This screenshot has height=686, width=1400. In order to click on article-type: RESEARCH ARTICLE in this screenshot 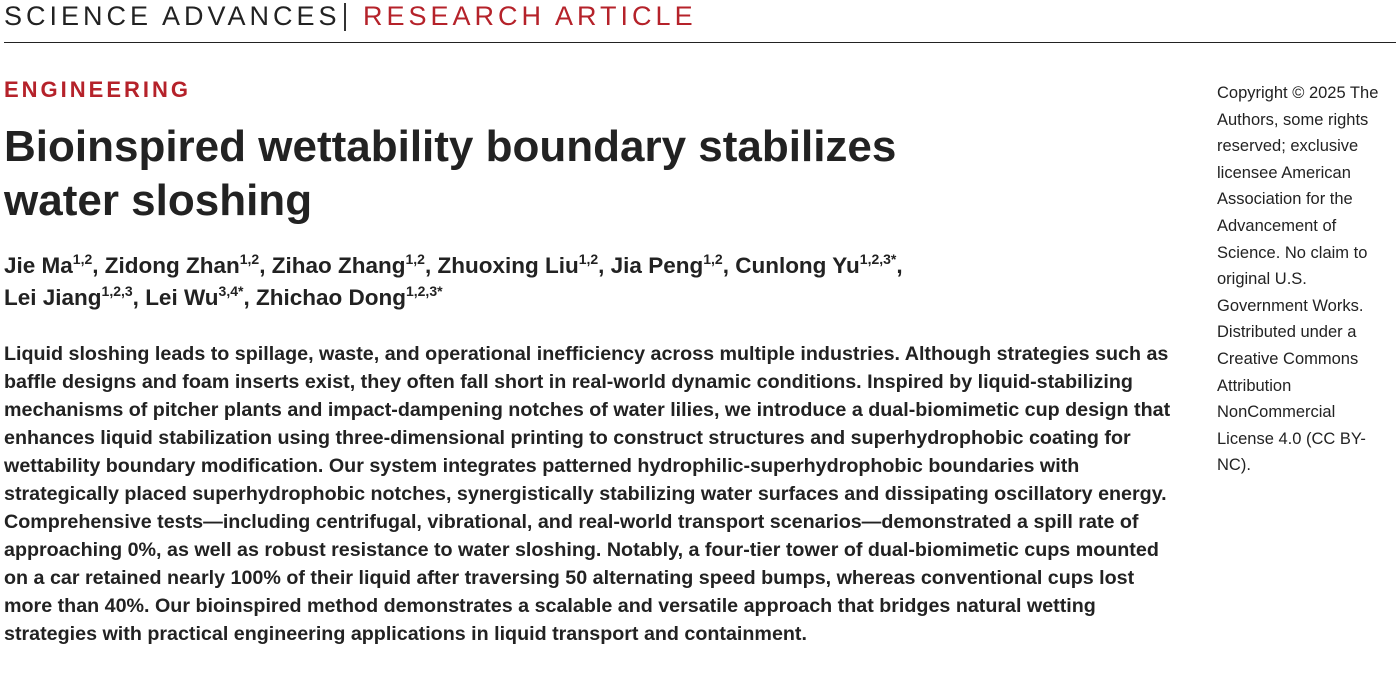, I will do `click(530, 16)`.